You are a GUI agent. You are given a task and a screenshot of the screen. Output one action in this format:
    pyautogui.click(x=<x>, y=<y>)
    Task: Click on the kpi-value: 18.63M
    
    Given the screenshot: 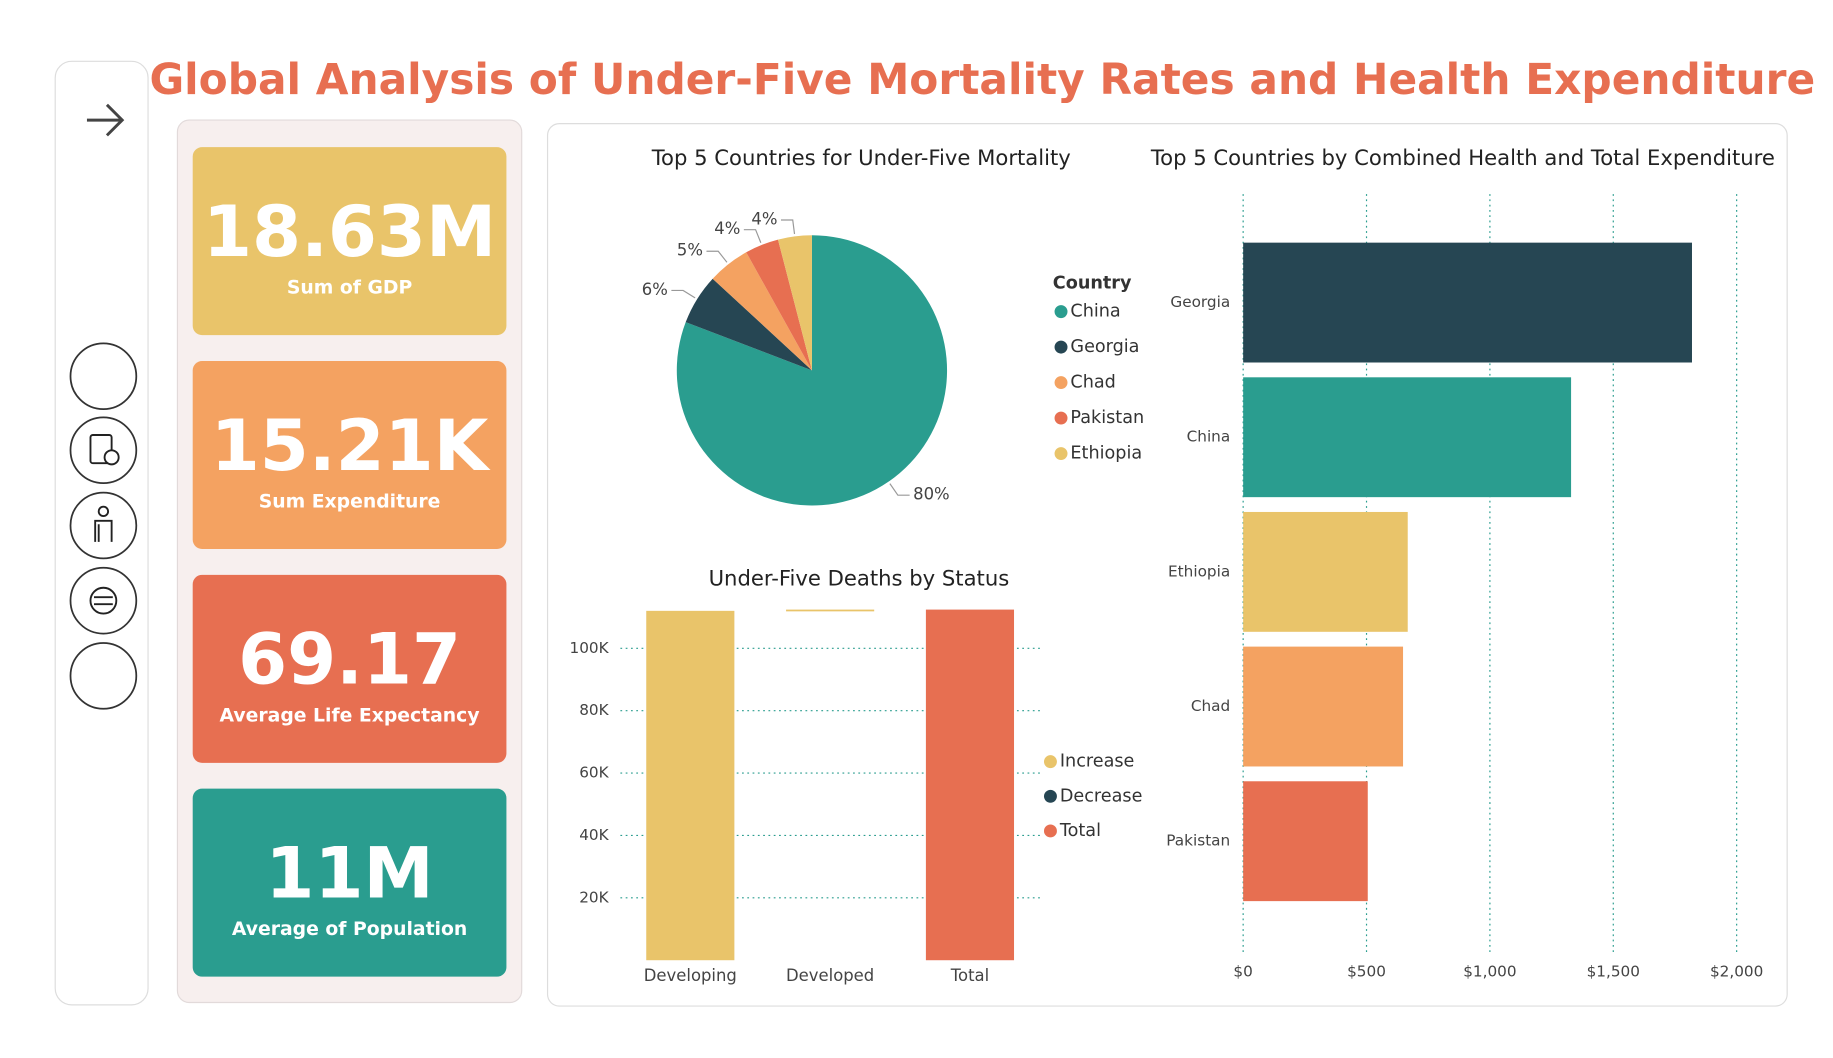 What is the action you would take?
    pyautogui.click(x=349, y=232)
    